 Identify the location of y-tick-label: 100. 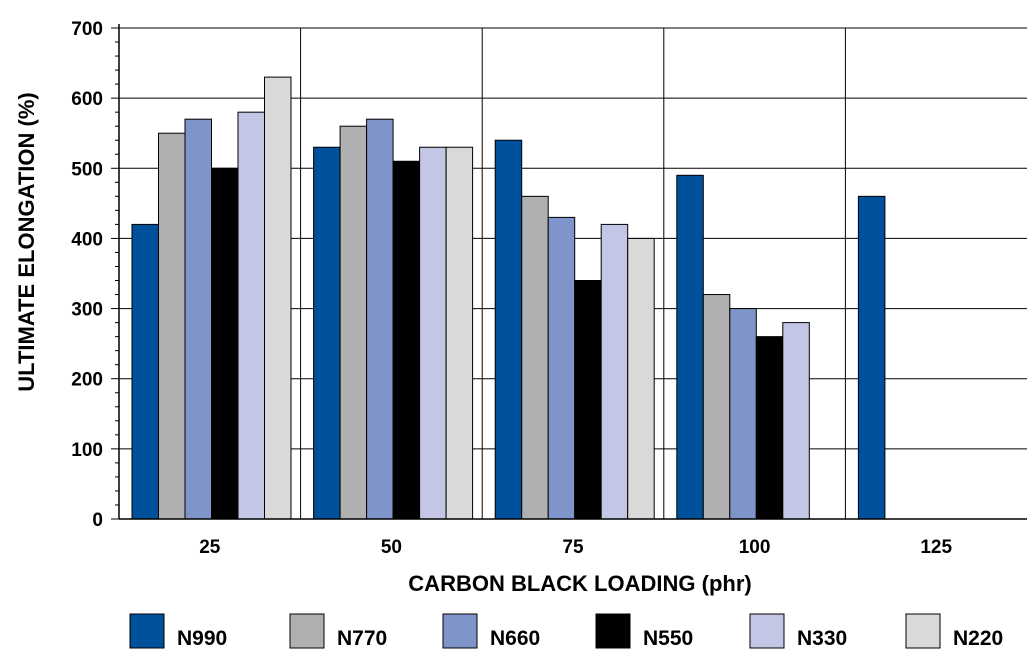
(87, 450).